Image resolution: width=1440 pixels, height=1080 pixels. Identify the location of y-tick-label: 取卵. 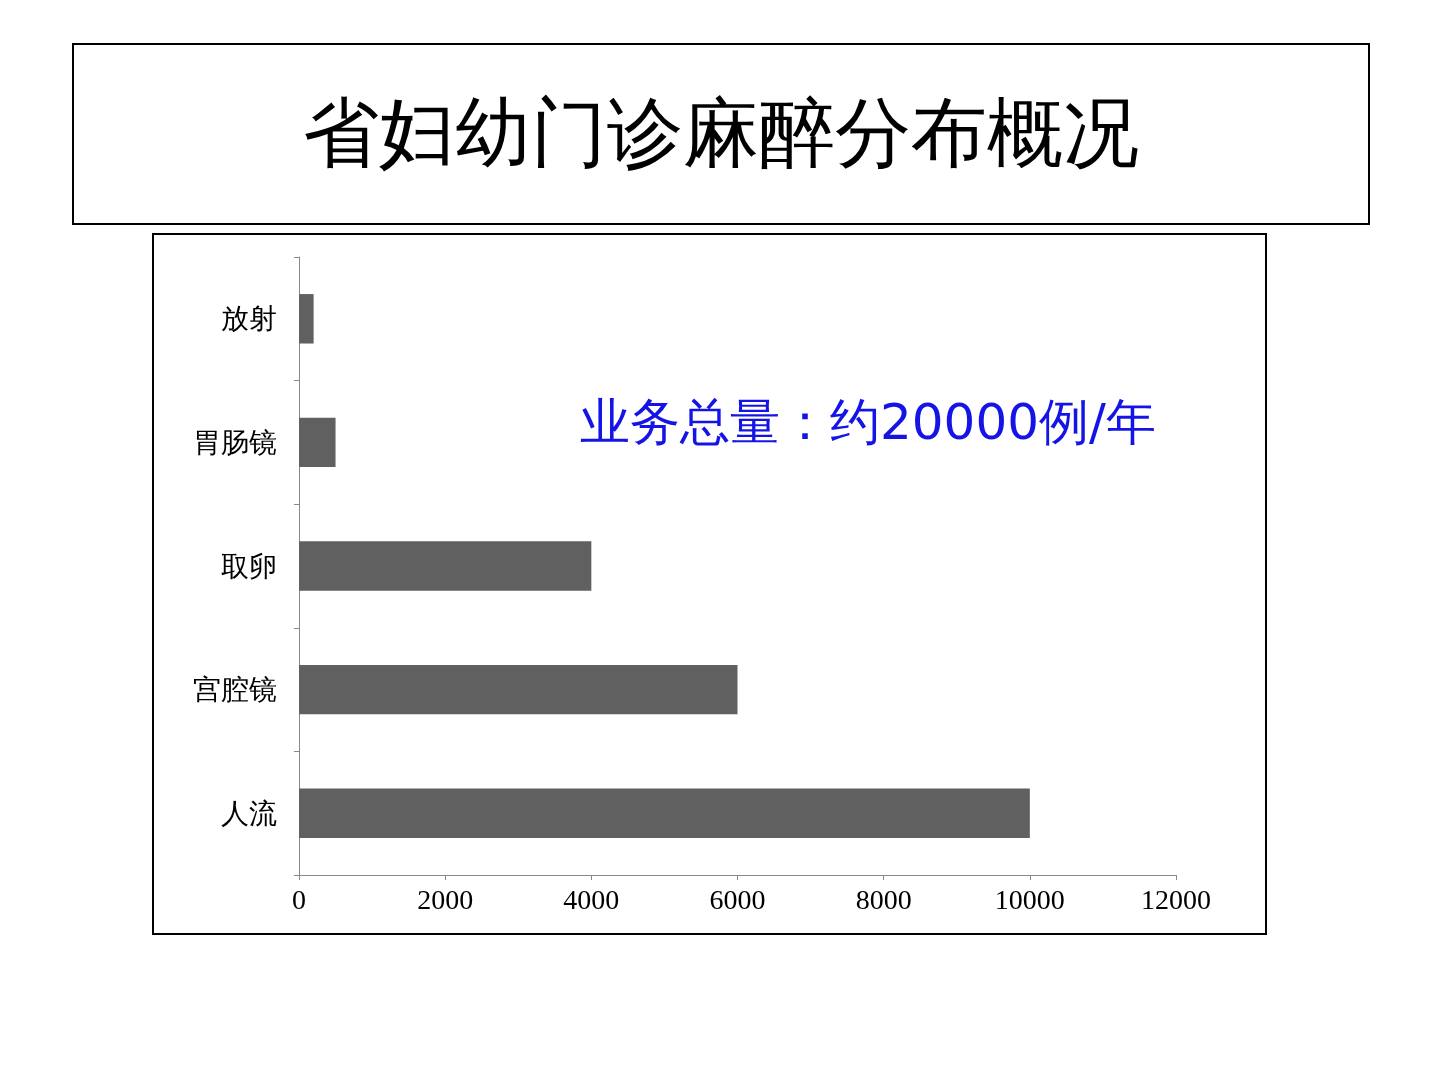
(249, 566).